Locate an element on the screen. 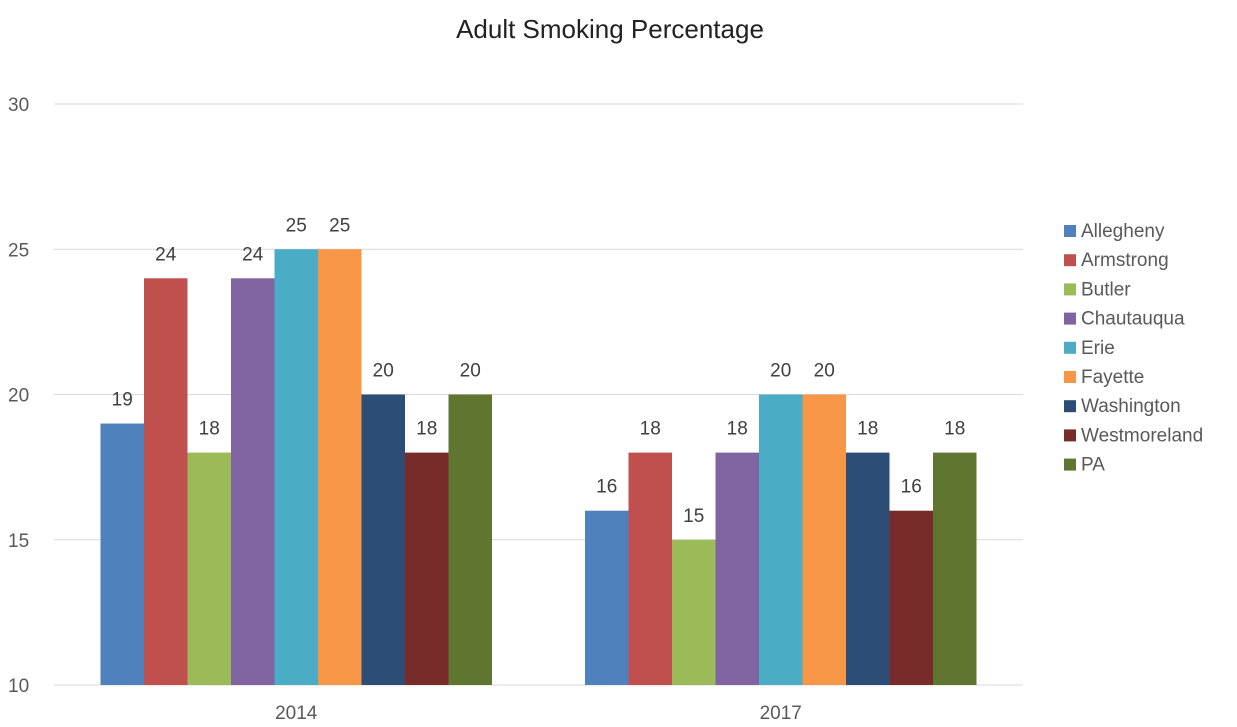 Image resolution: width=1237 pixels, height=727 pixels. bar-butler-2014 is located at coordinates (209, 568).